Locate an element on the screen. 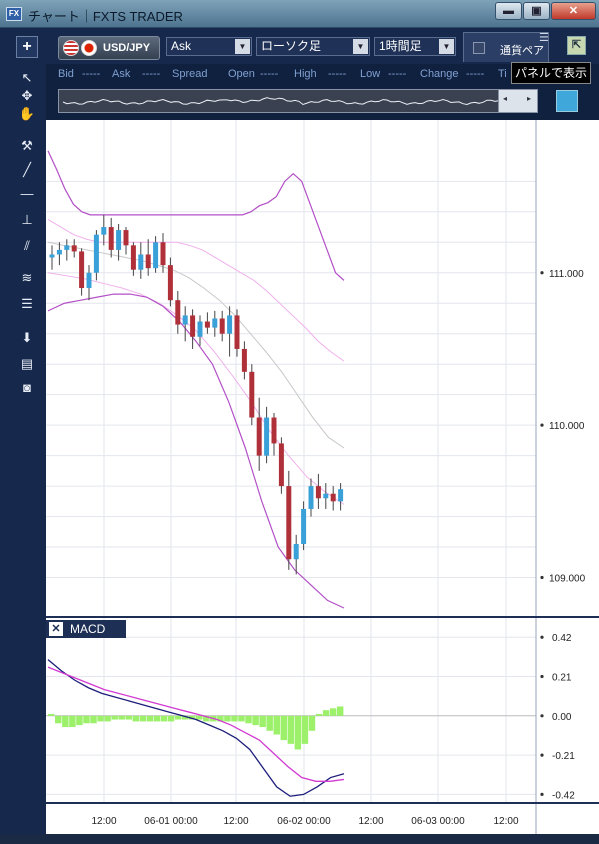 The width and height of the screenshot is (599, 844). t-line-icon: ⊥ is located at coordinates (27, 219).